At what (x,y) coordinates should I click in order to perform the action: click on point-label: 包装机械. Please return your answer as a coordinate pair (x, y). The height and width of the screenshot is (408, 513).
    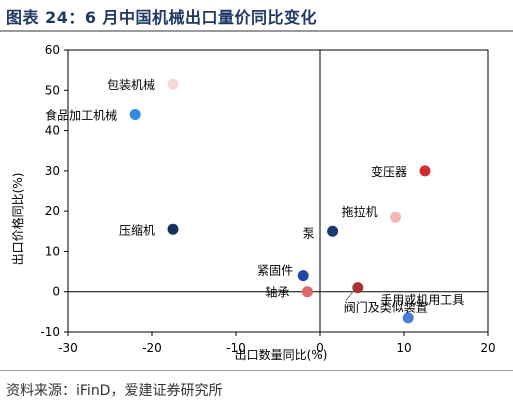
    Looking at the image, I should click on (131, 84).